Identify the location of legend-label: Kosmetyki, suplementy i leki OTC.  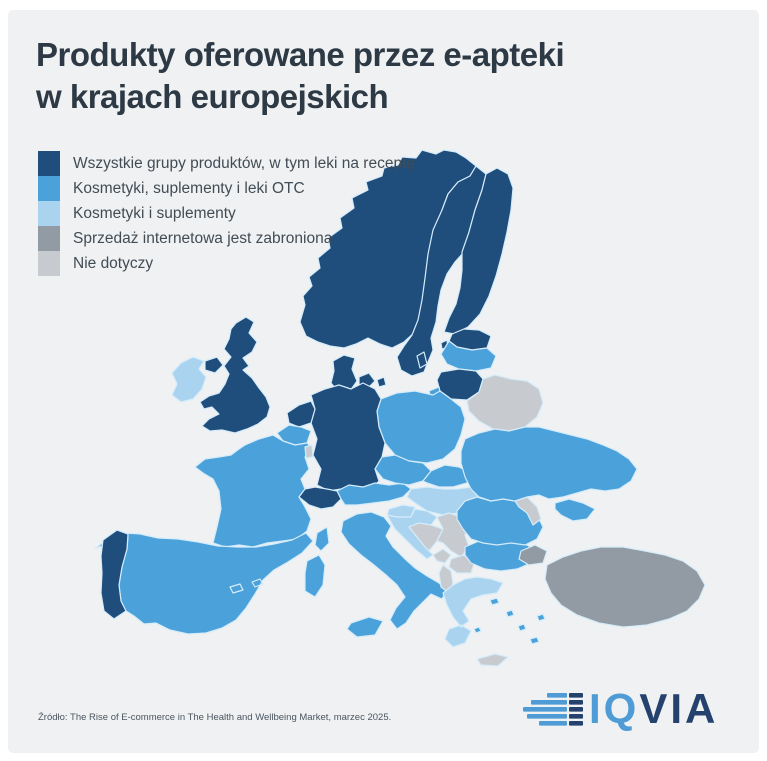
(189, 188).